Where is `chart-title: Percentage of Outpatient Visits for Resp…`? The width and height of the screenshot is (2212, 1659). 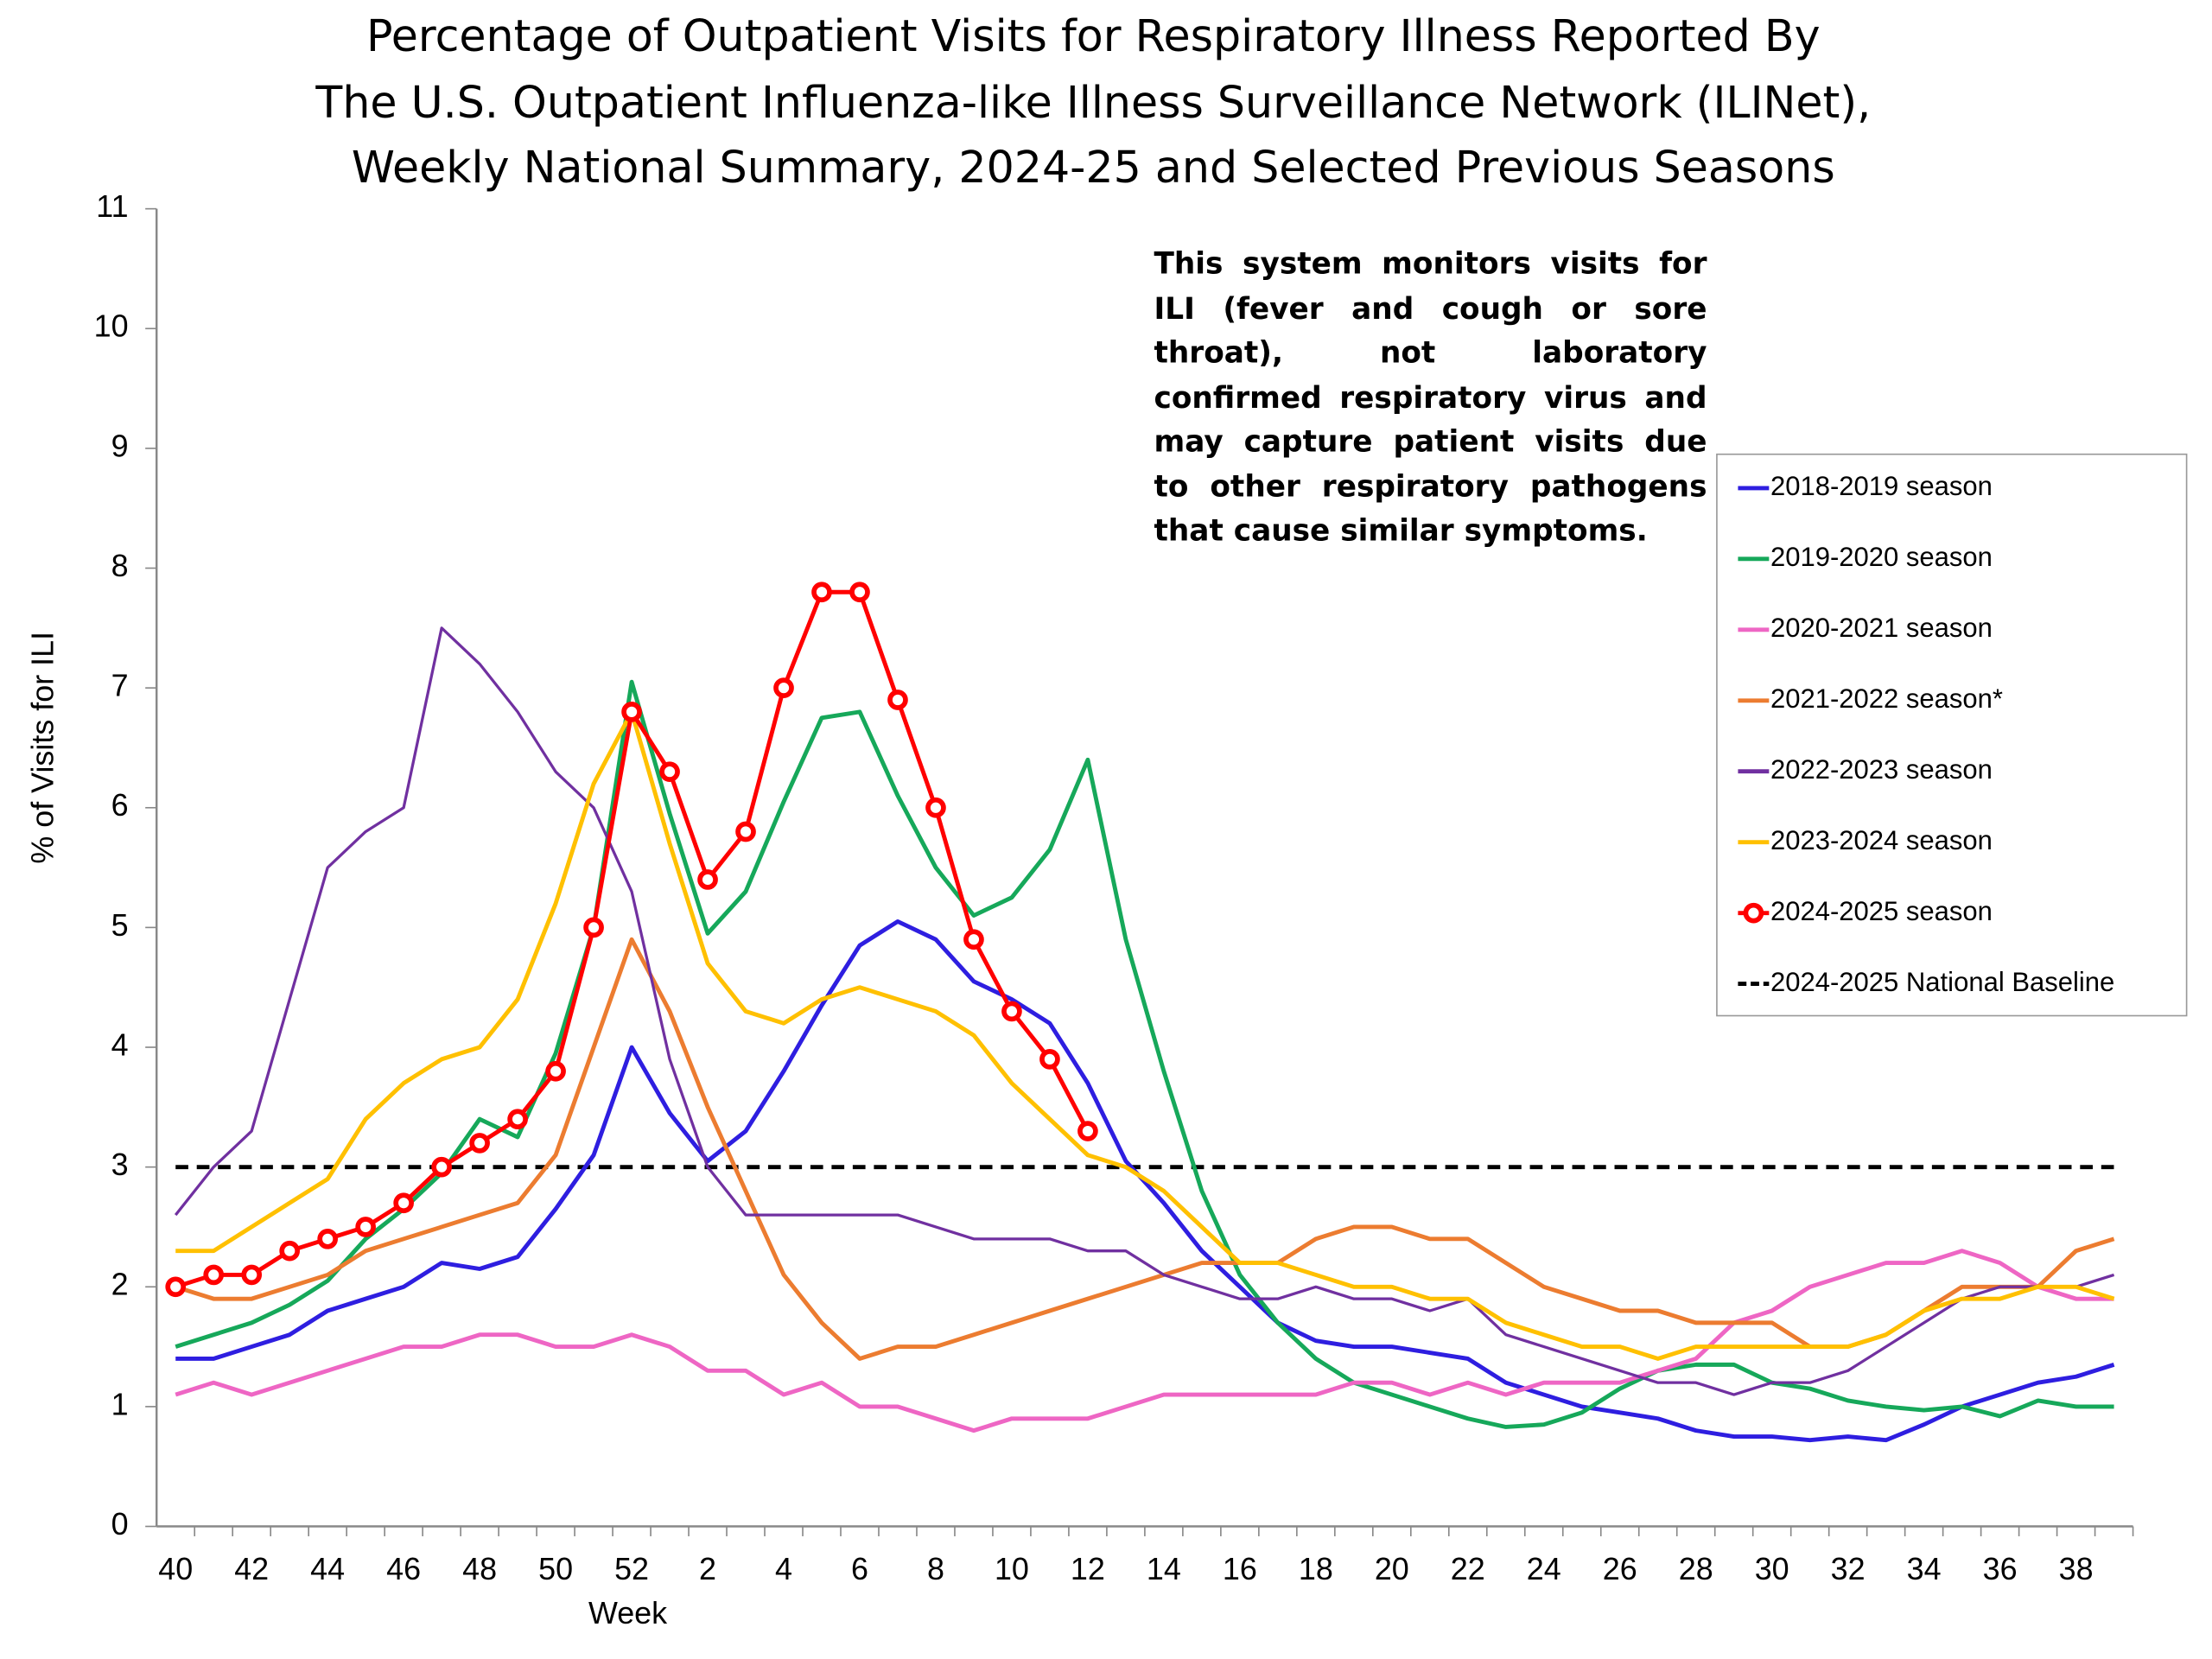 chart-title: Percentage of Outpatient Visits for Resp… is located at coordinates (1093, 35).